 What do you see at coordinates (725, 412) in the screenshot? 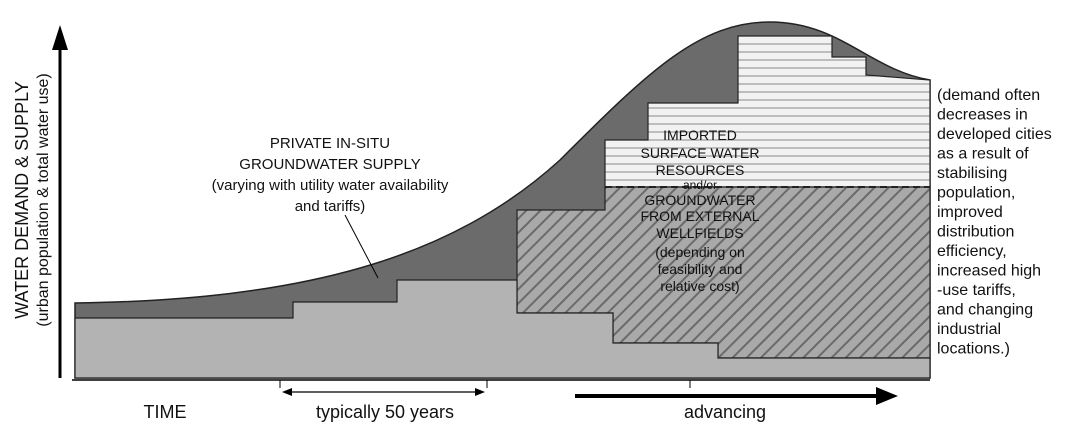
I see `x-axis-direction: advancing` at bounding box center [725, 412].